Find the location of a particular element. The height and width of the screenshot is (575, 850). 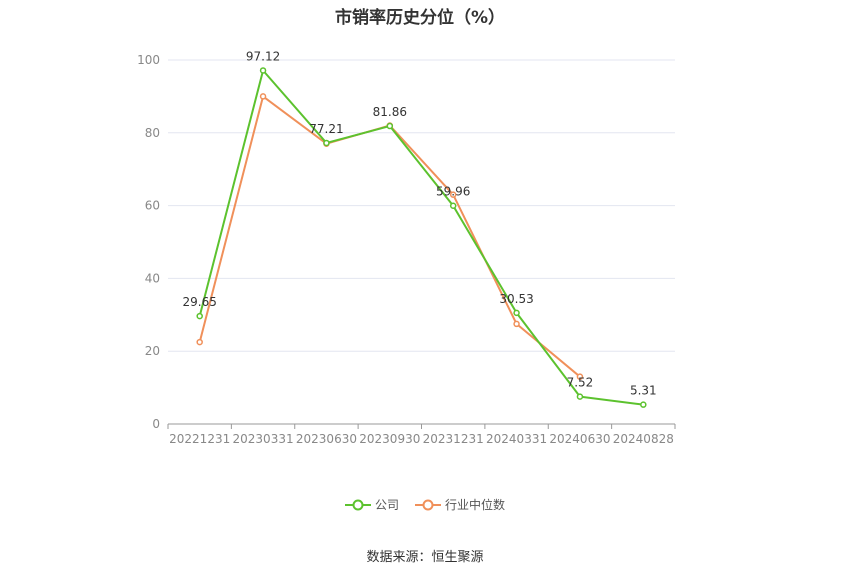

legend-marker-company is located at coordinates (357, 504).